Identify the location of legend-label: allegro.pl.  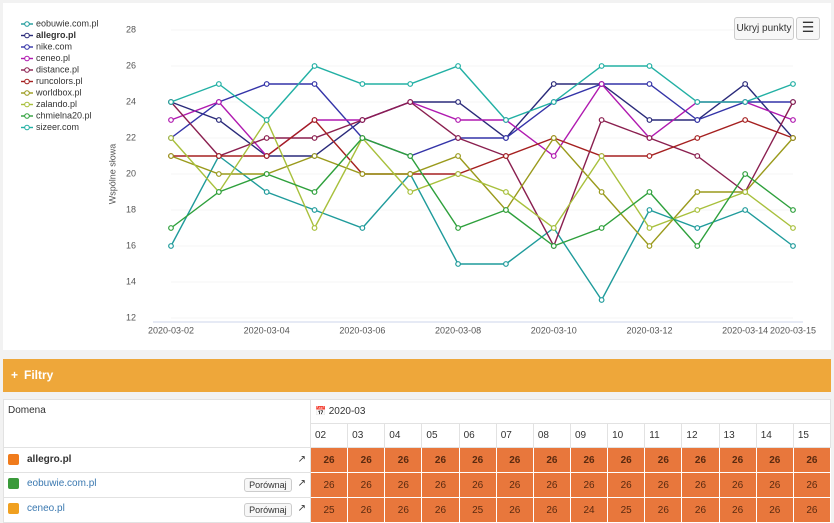
(56, 35).